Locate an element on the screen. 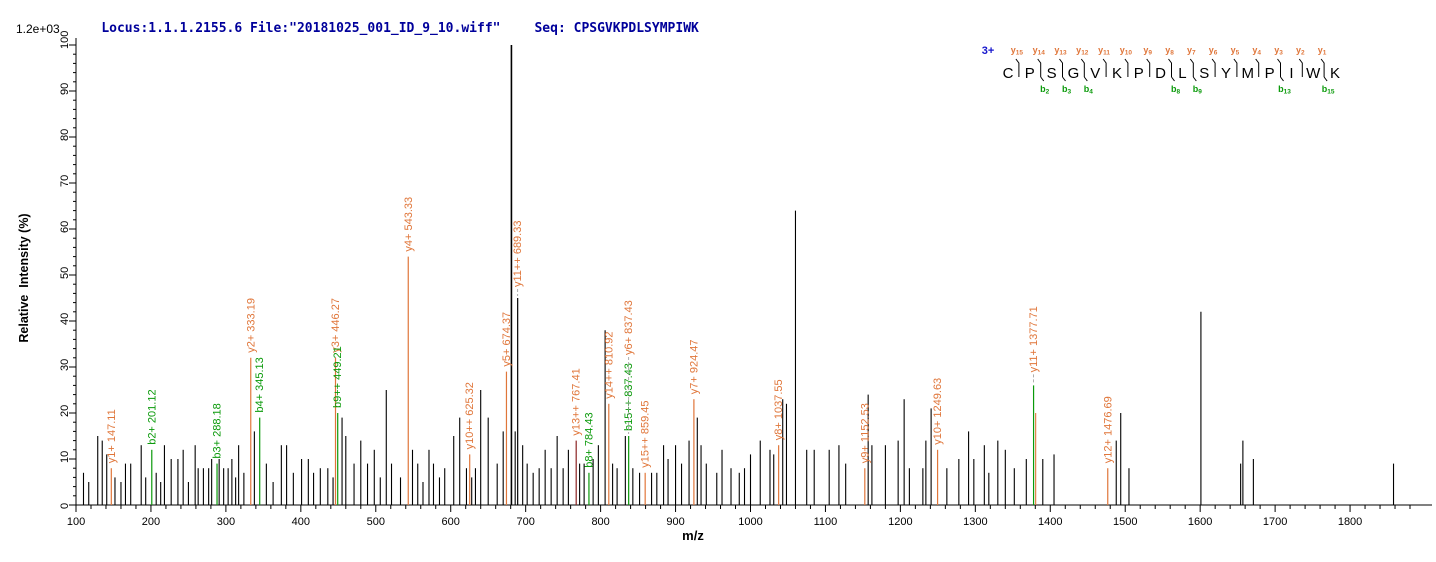 Image resolution: width=1436 pixels, height=562 pixels. residue-letter: D is located at coordinates (1160, 73).